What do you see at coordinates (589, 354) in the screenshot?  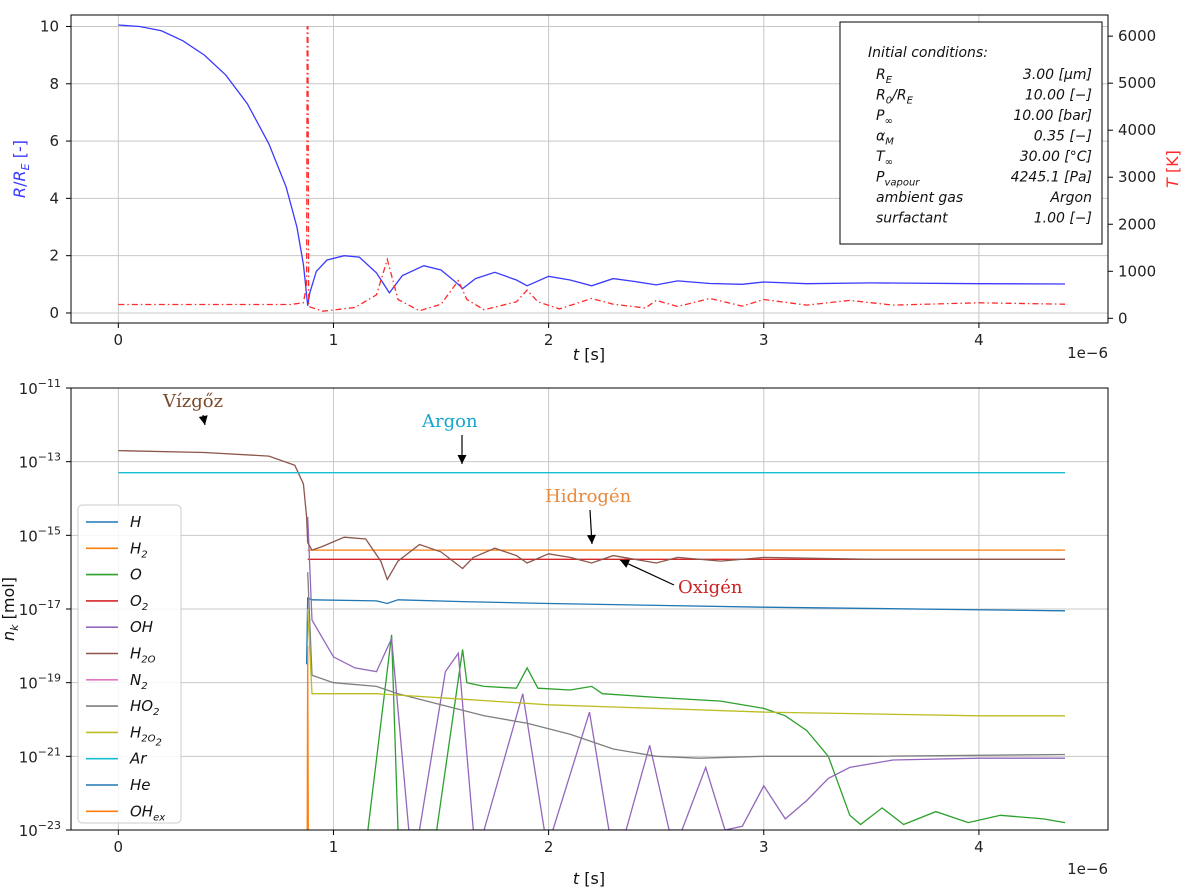 I see `x-axis-label-top: t [s]` at bounding box center [589, 354].